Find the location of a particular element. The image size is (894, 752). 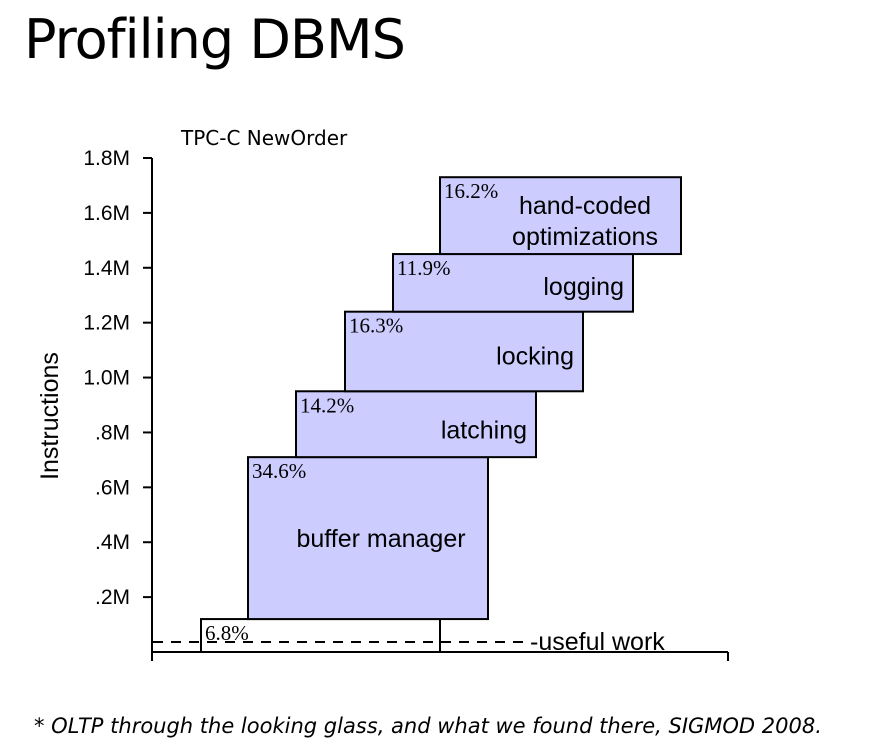

y-axis-ticks: .2M .4M .6M .8M 1.0M 1.2M 1.4M 1.6M 1.8M is located at coordinates (117, 378).